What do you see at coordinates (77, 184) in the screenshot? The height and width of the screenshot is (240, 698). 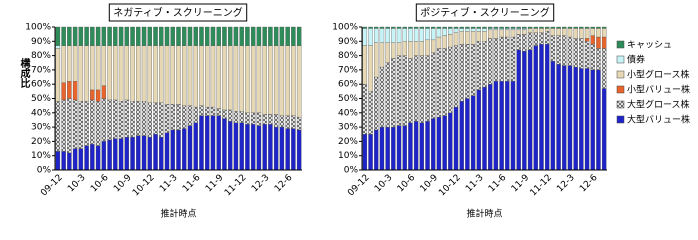 I see `x-tick-label: 10-3` at bounding box center [77, 184].